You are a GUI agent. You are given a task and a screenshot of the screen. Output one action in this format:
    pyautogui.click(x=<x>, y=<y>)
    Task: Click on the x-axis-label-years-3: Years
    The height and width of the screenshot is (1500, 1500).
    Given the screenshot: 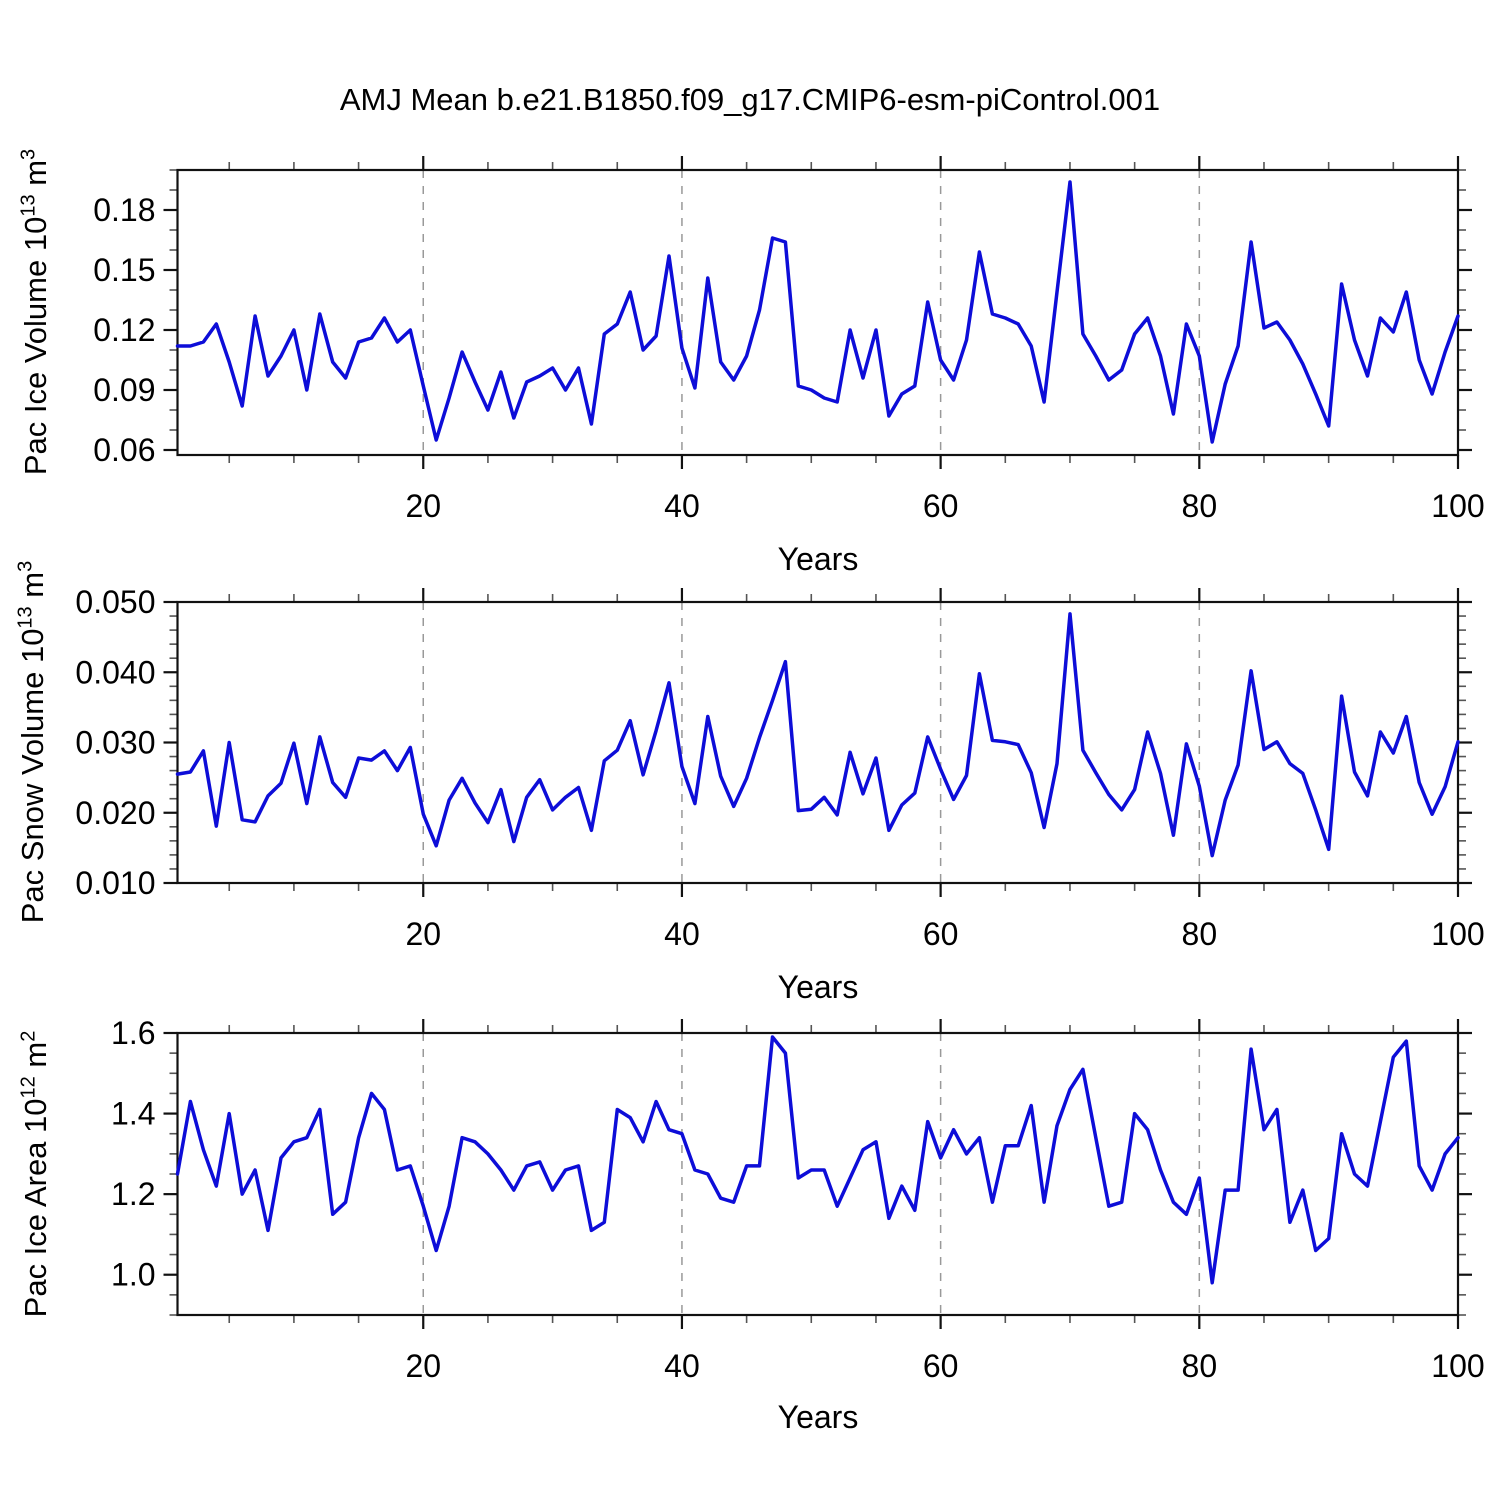 What is the action you would take?
    pyautogui.click(x=818, y=1417)
    